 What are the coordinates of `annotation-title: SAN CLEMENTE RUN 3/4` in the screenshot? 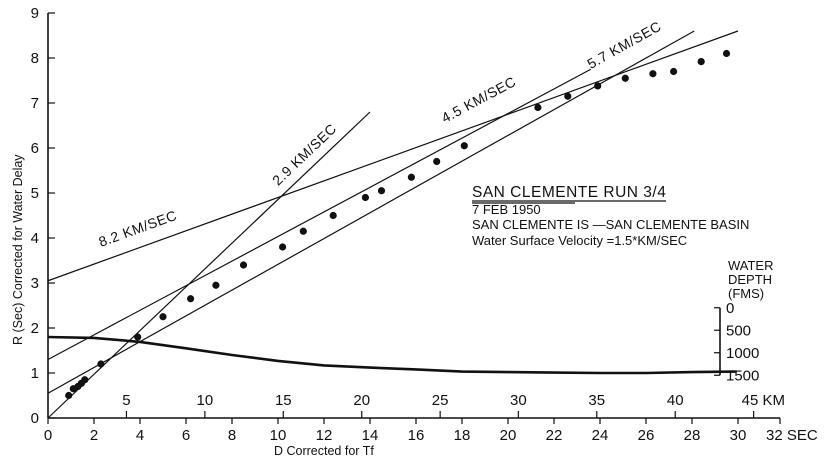 It's located at (569, 192).